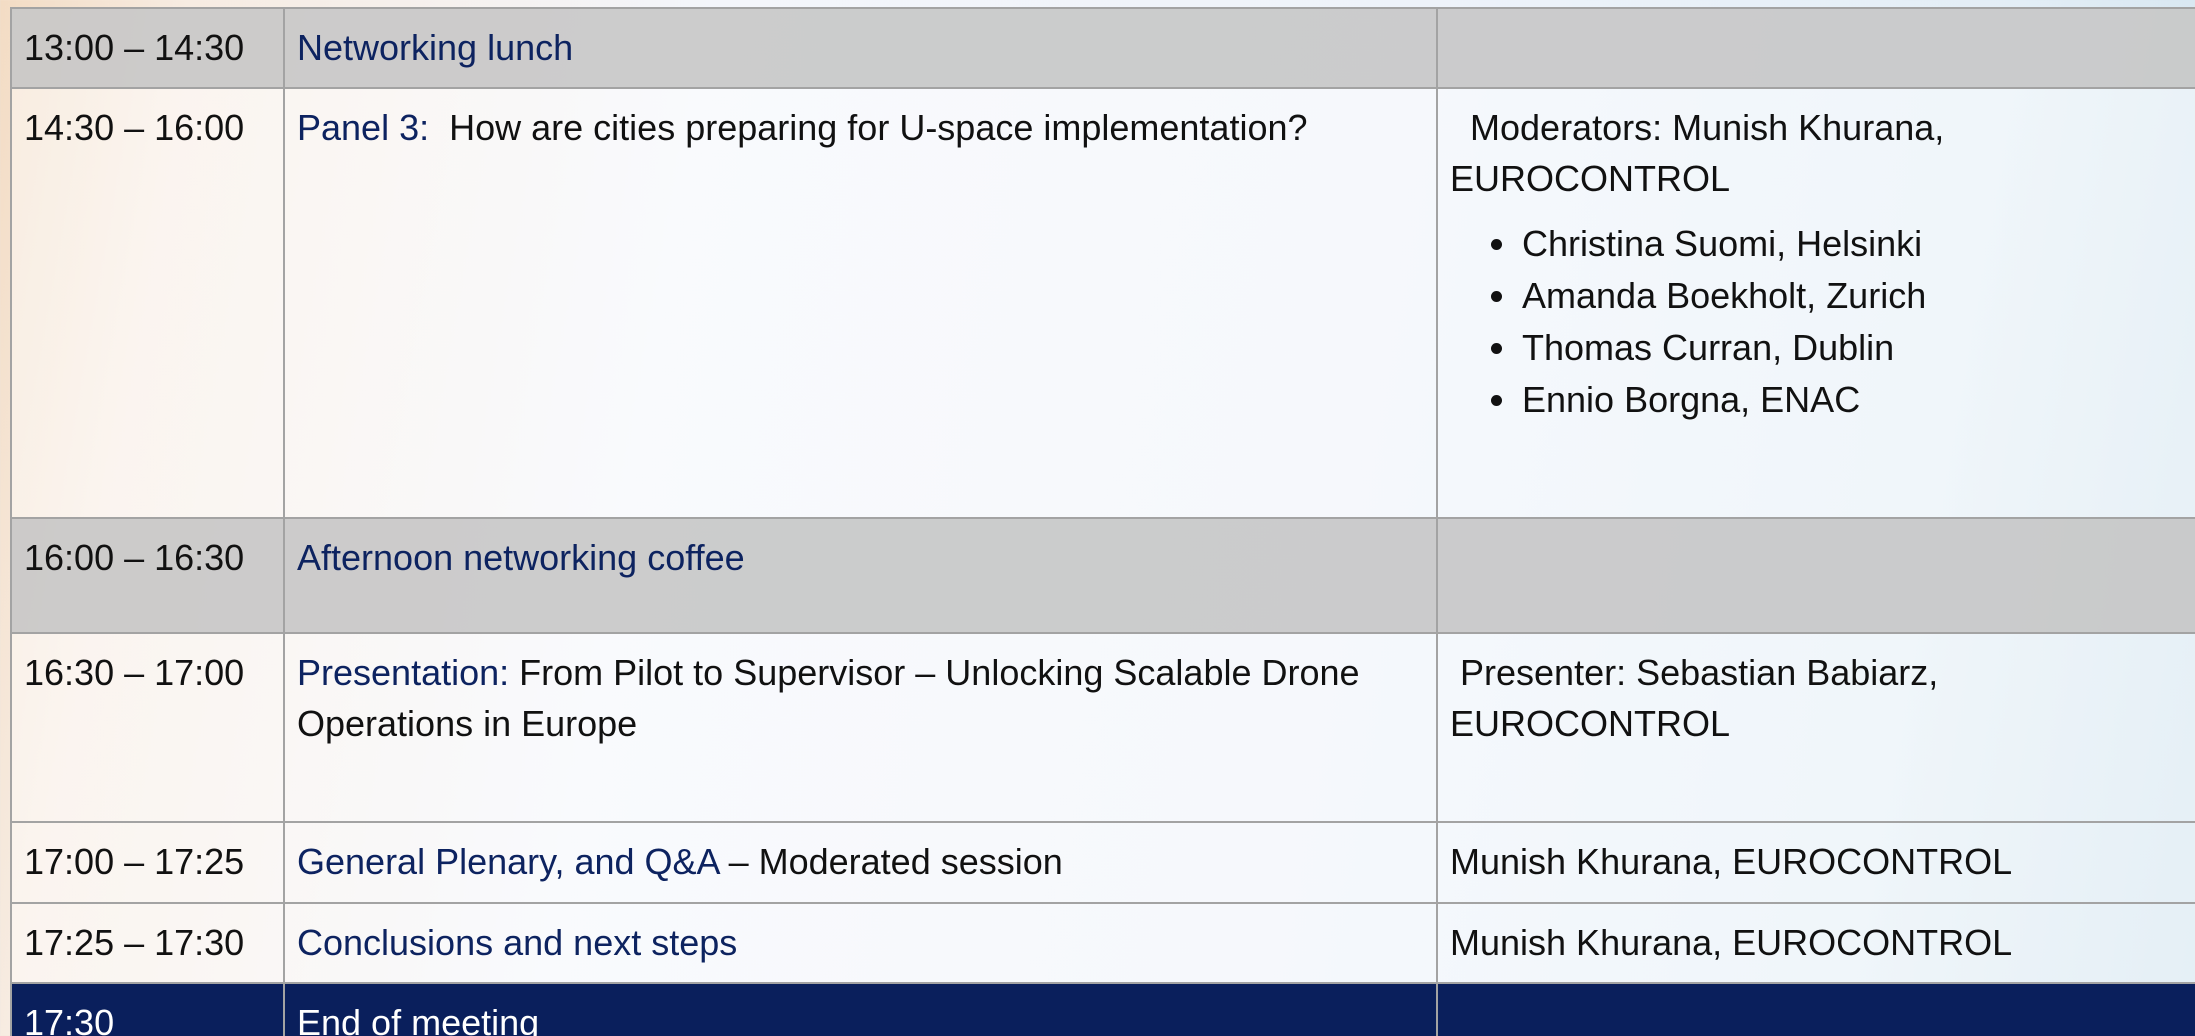  I want to click on session: End of meeting, so click(860, 1009).